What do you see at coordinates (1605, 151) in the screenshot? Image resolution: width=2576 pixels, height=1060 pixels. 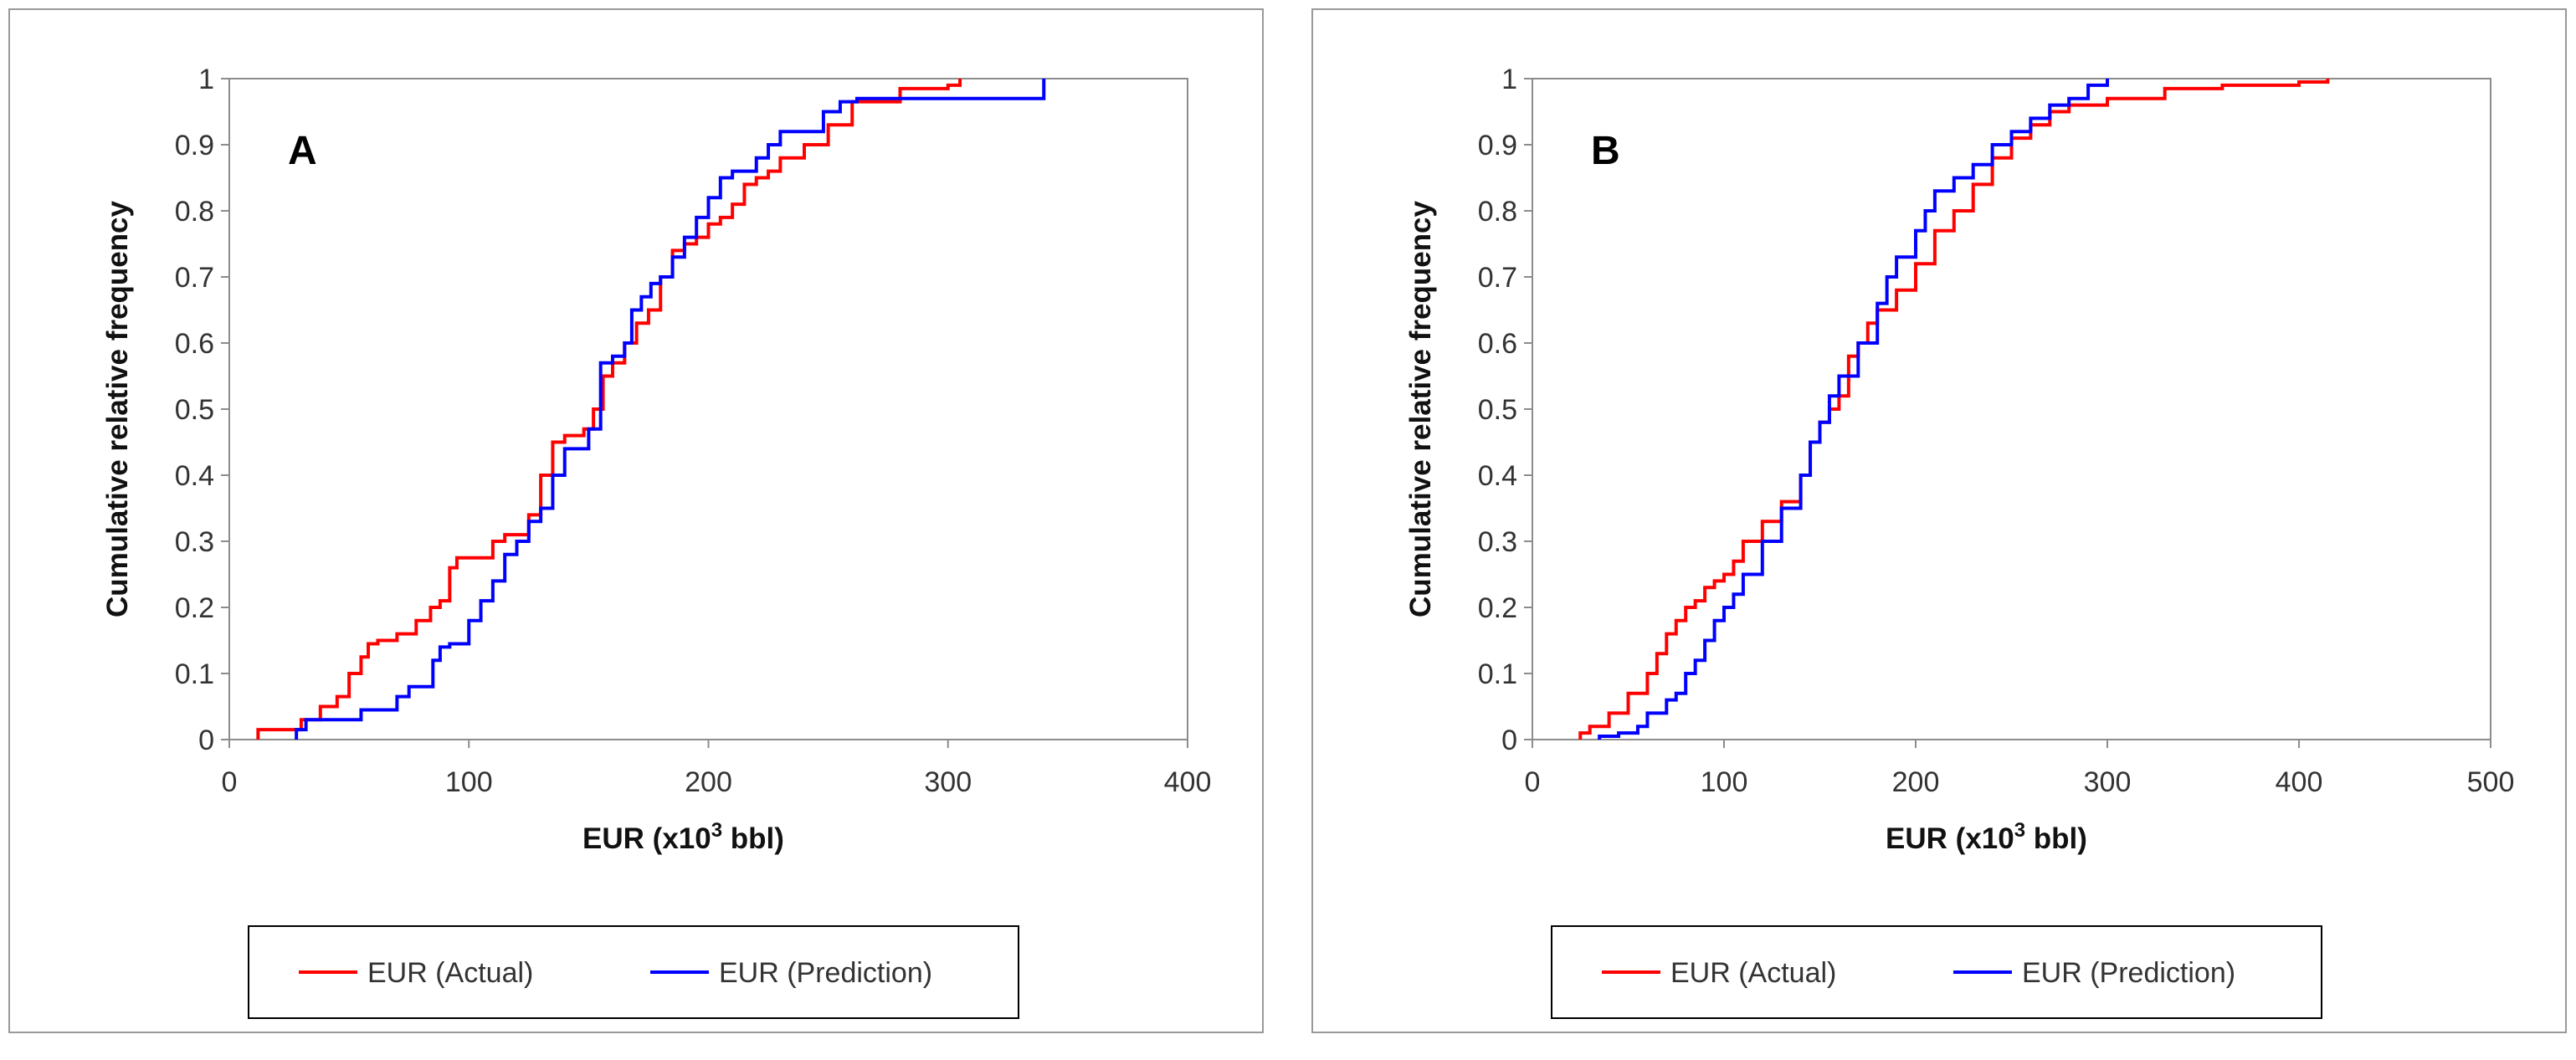 I see `panel-label: B` at bounding box center [1605, 151].